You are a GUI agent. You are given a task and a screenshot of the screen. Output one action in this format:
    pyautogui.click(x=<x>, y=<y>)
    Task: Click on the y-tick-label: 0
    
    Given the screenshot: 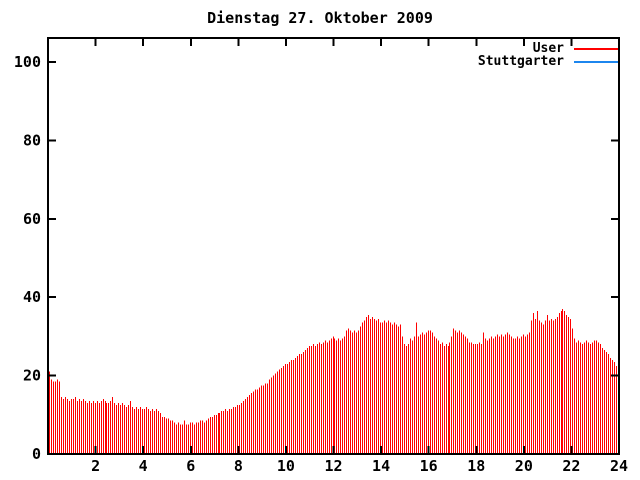 What is the action you would take?
    pyautogui.click(x=36, y=454)
    